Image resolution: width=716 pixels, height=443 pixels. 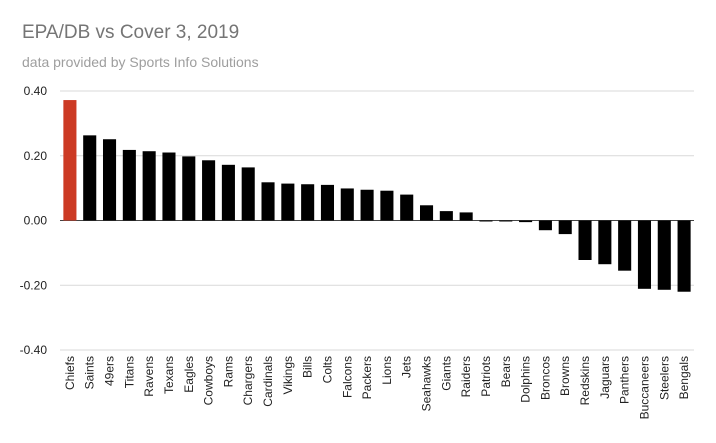 What do you see at coordinates (70, 373) in the screenshot?
I see `x-tick-label: Chiefs` at bounding box center [70, 373].